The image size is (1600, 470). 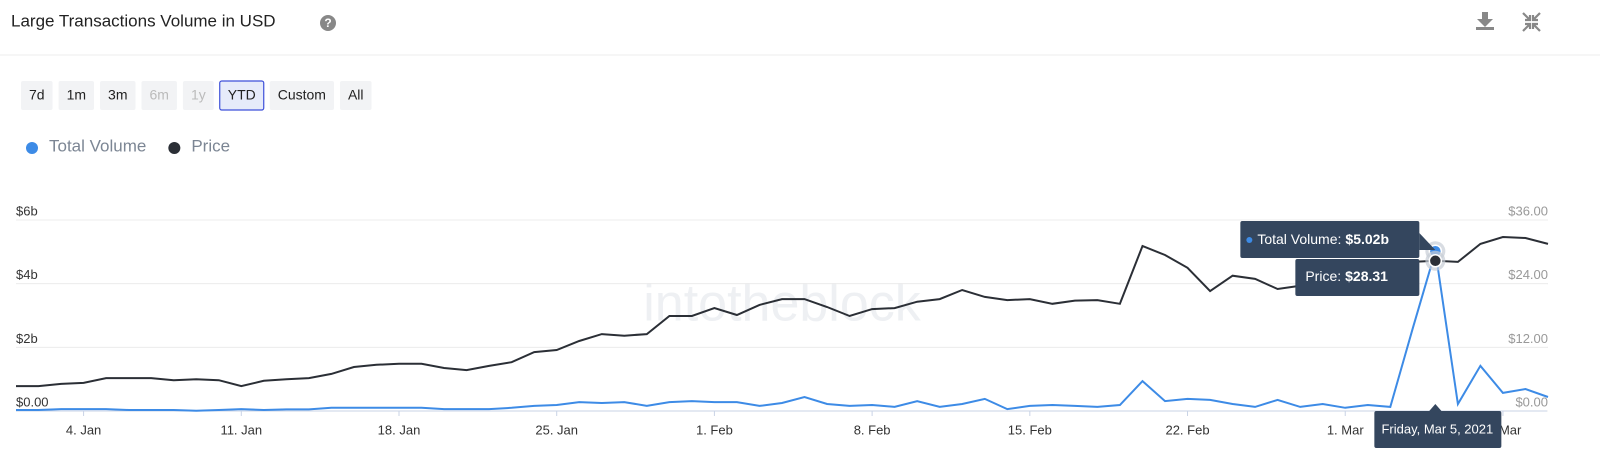 I want to click on y-tick-label: $2b, so click(x=27, y=338).